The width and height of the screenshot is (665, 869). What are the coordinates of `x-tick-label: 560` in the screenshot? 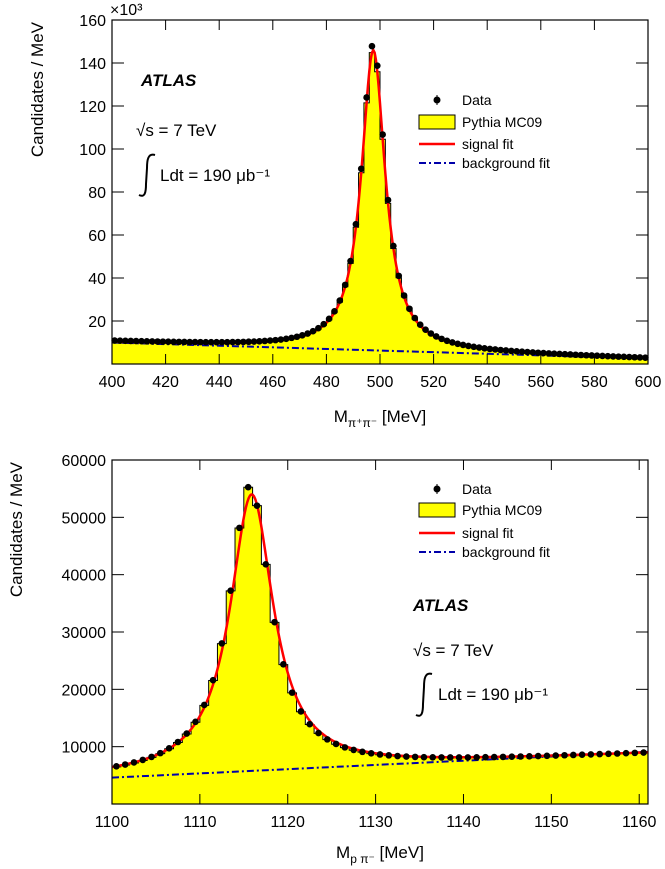 It's located at (540, 382).